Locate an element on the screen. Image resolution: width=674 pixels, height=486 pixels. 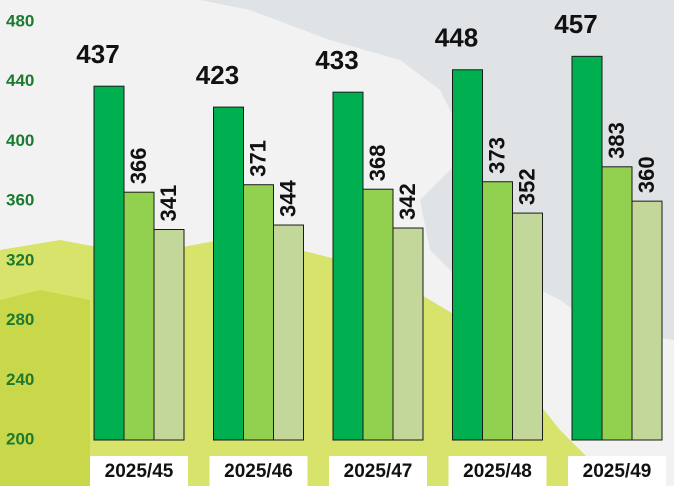
y-tick-label: 360 is located at coordinates (20, 200).